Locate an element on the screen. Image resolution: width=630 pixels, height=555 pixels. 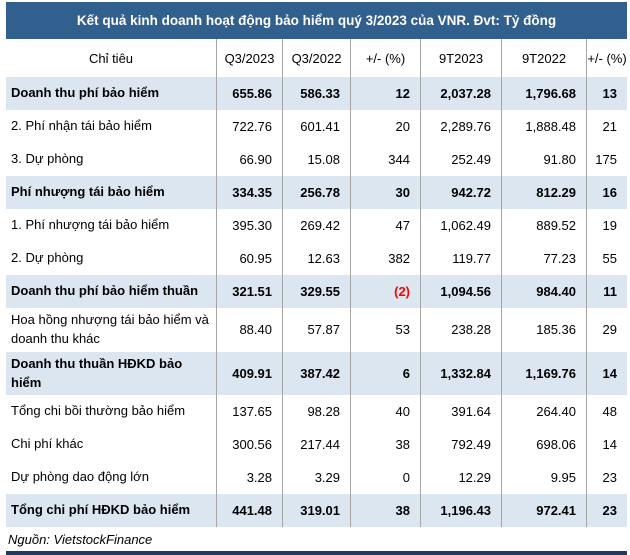
table-row: Chi phí khác 300.56 217.44 38 792.49 698.06 14 is located at coordinates (316, 445).